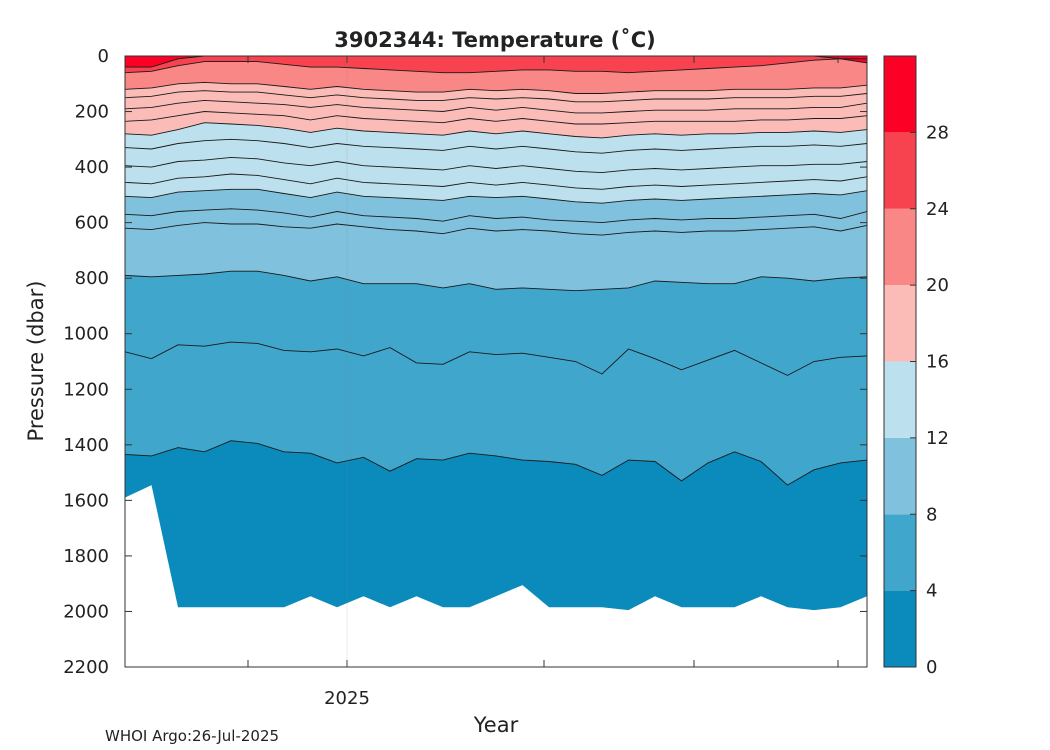  I want to click on colorbar-tick-label: 24, so click(937, 209).